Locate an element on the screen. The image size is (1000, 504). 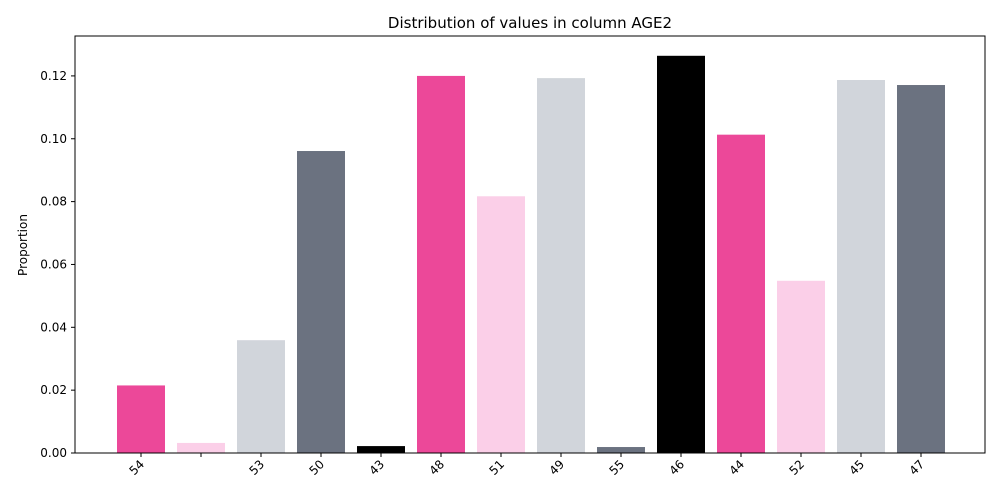
y-axis-ticks: 0.00 0.02 0.04 0.06 0.08 0.10 0.12 is located at coordinates (57, 264).